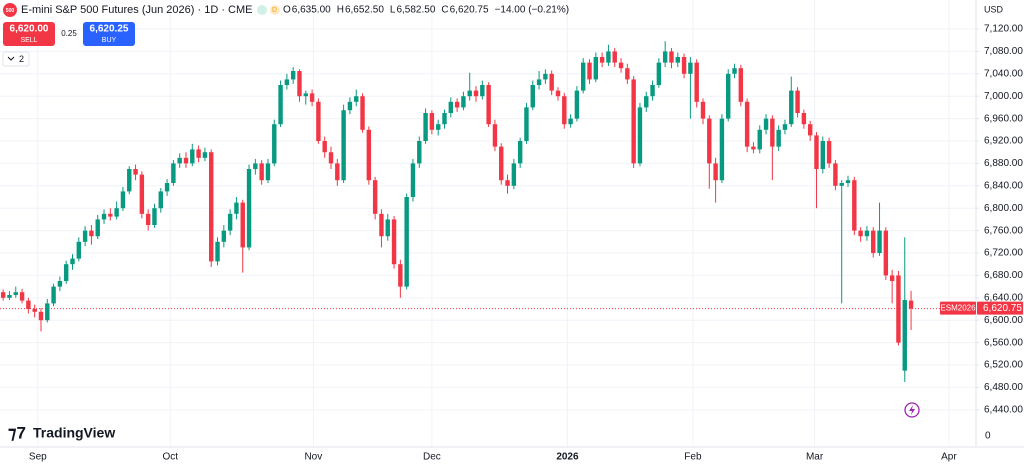 This screenshot has width=1024, height=467. What do you see at coordinates (994, 9) in the screenshot?
I see `currency: USD` at bounding box center [994, 9].